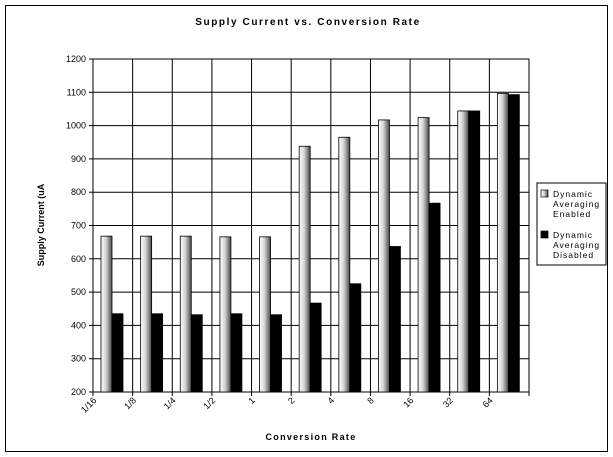 The image size is (613, 457). What do you see at coordinates (291, 400) in the screenshot?
I see `x-tick-label: 2` at bounding box center [291, 400].